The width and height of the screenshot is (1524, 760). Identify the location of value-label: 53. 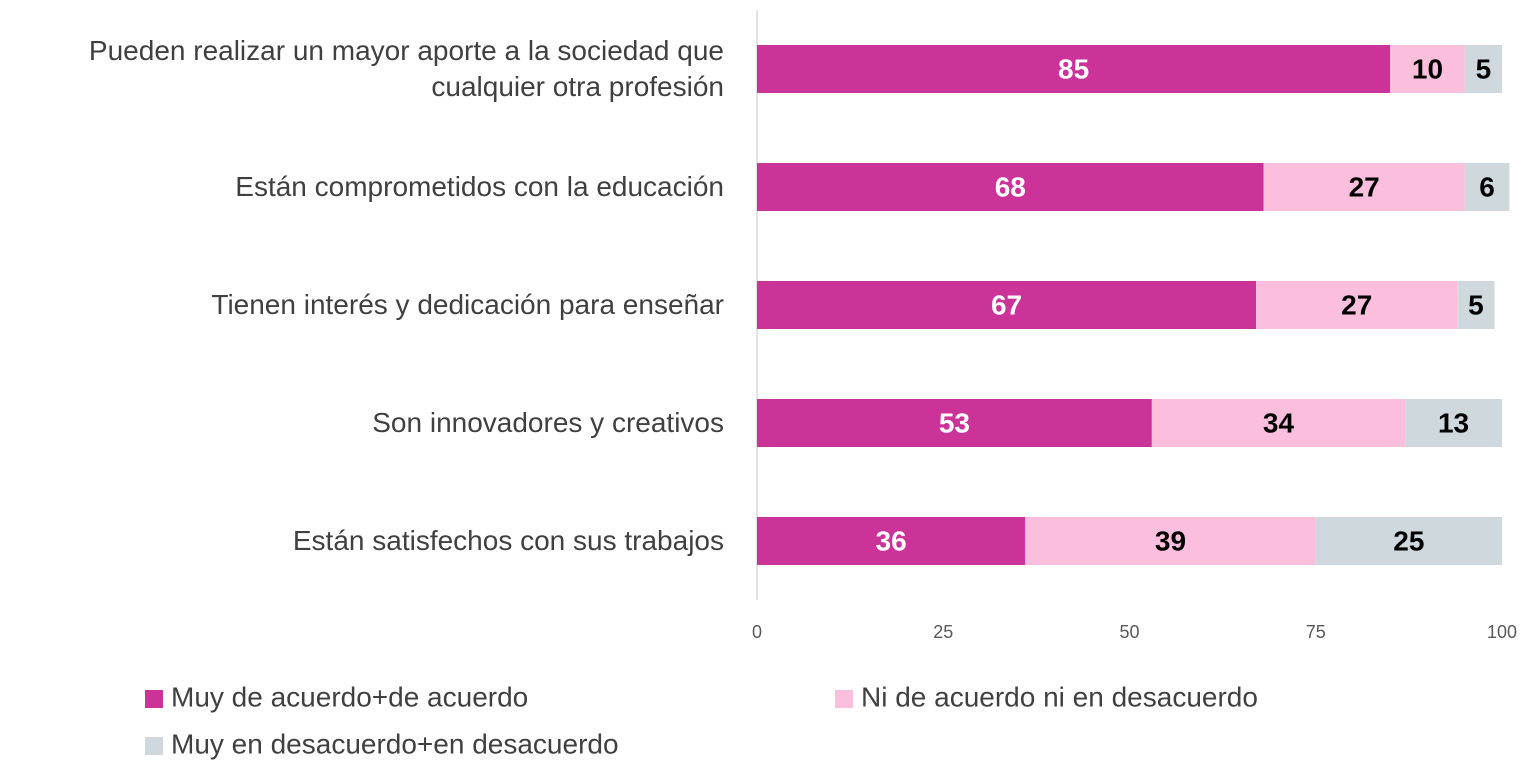
(954, 422).